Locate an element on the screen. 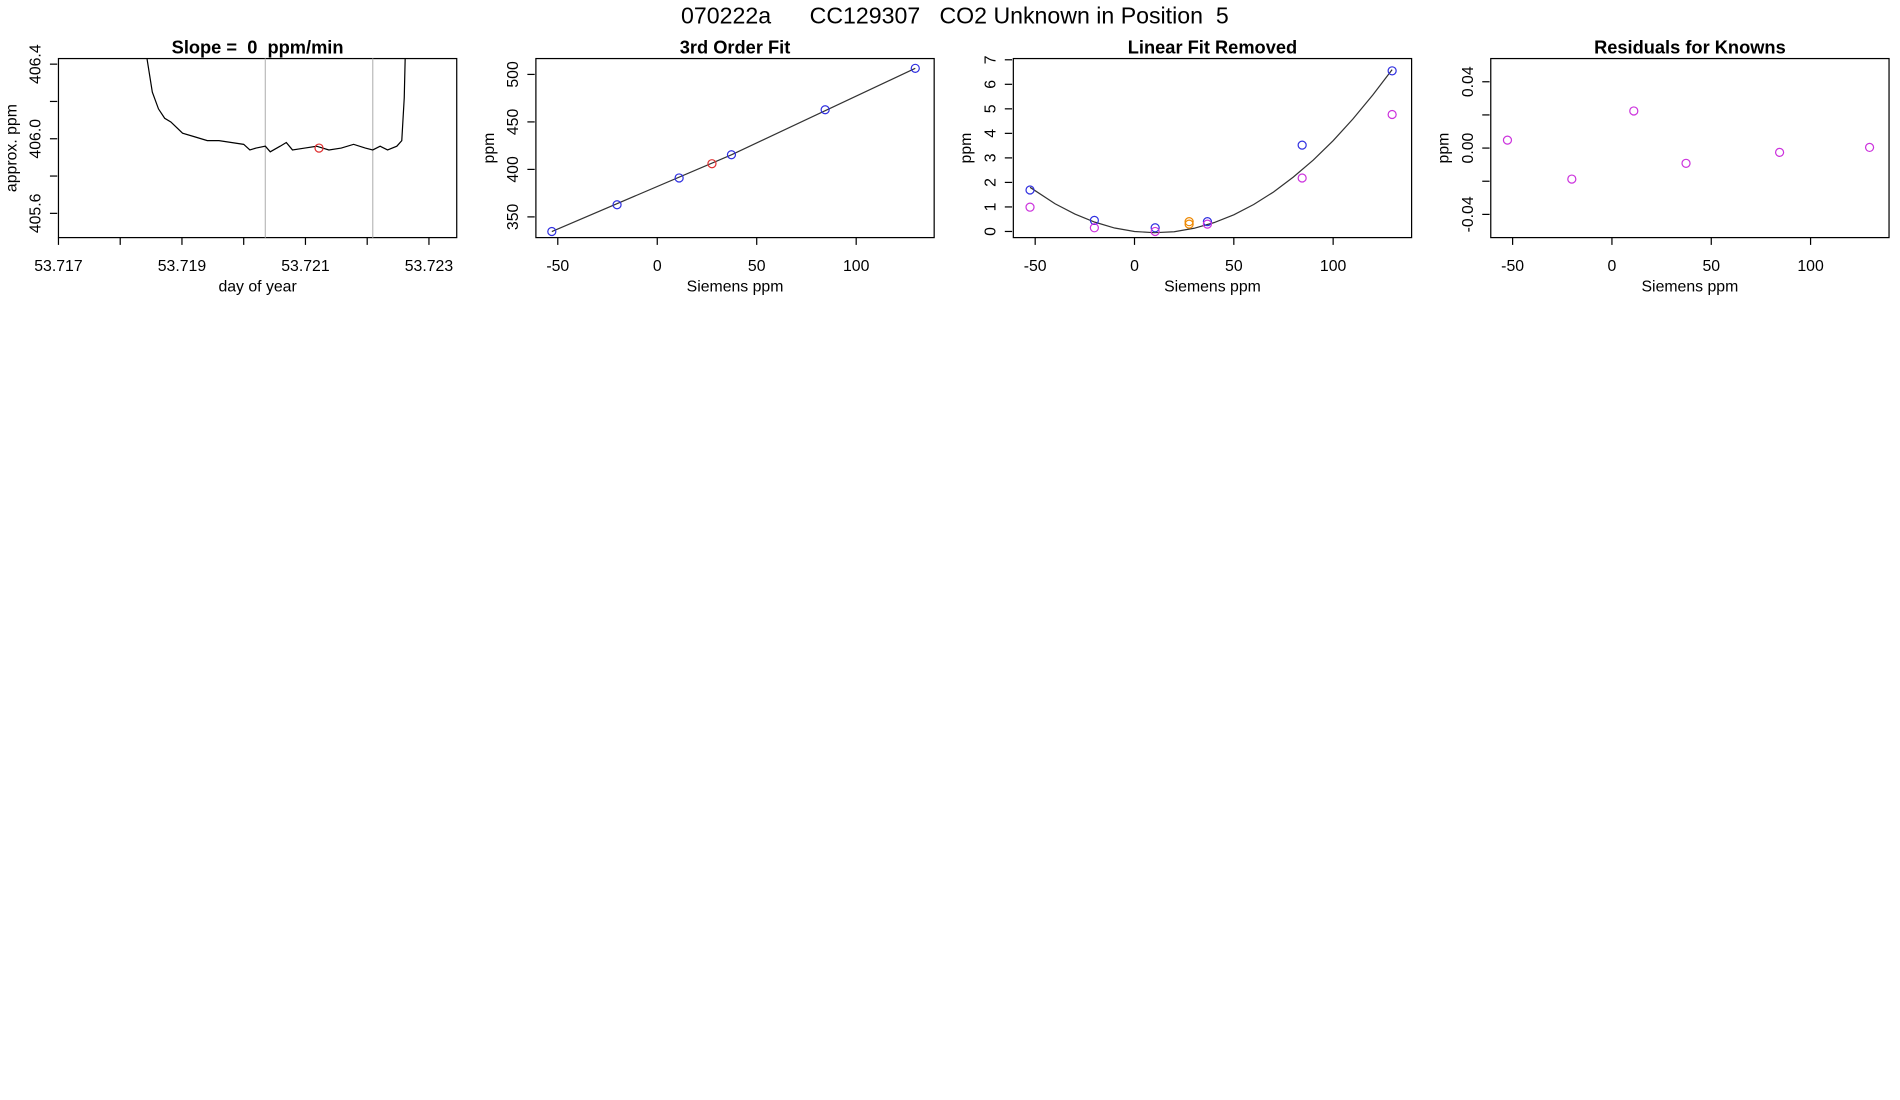 This screenshot has width=1900, height=1100. x-tick-label: 53.717 is located at coordinates (58, 266).